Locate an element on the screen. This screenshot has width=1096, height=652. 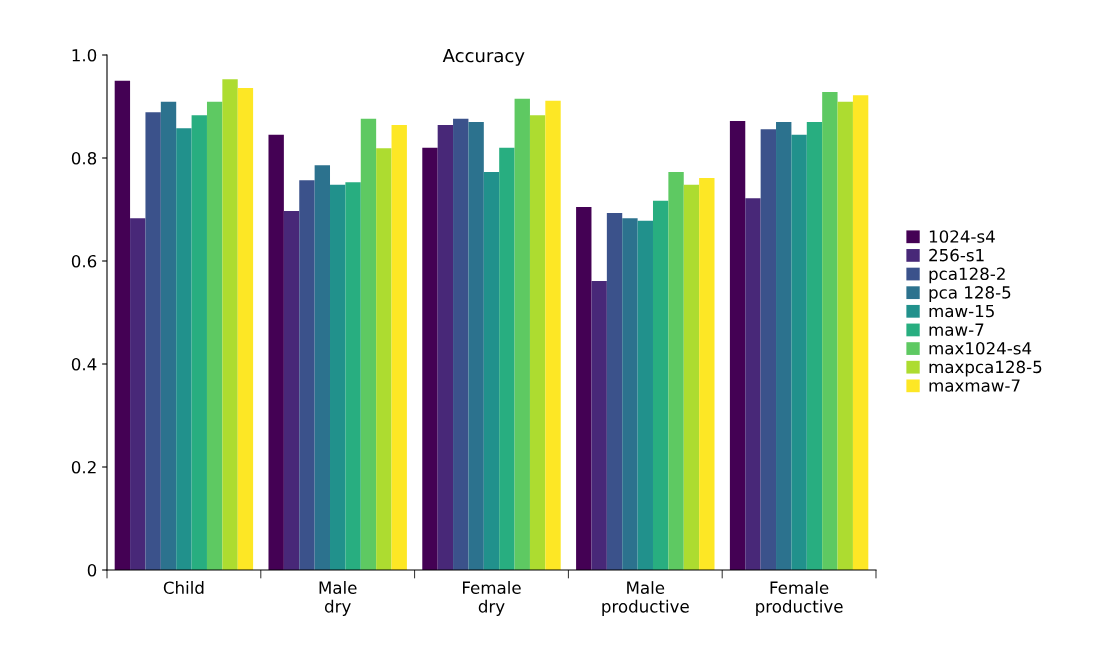
legend-label: maw-15 is located at coordinates (961, 311).